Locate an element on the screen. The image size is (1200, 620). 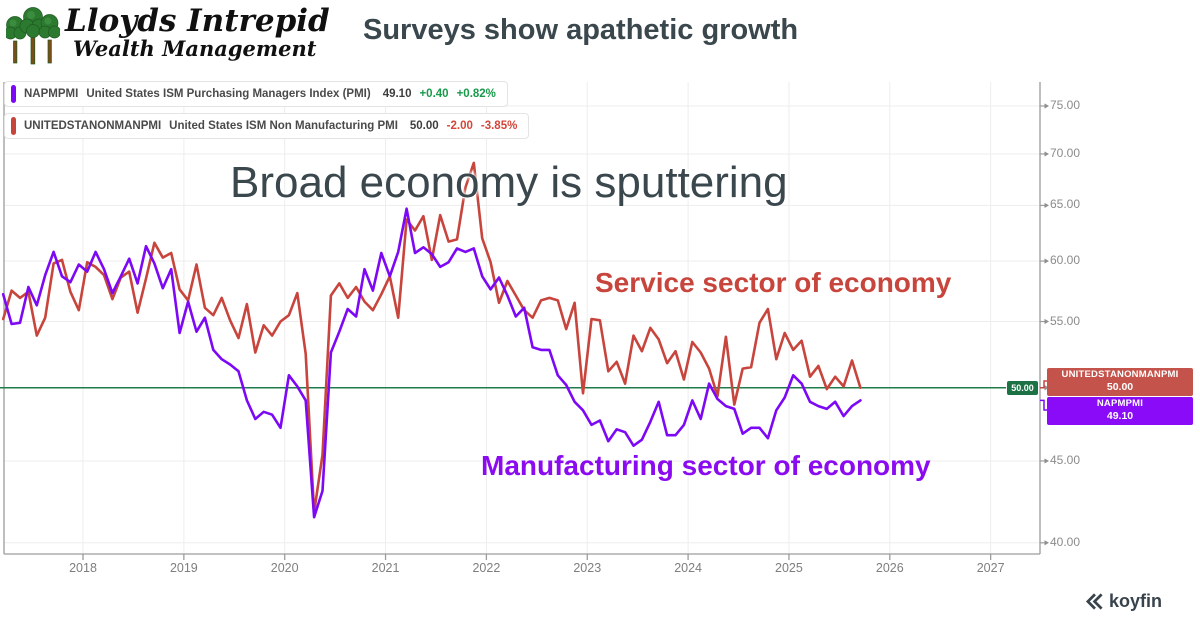
legend-value: 49.10 is located at coordinates (397, 94).